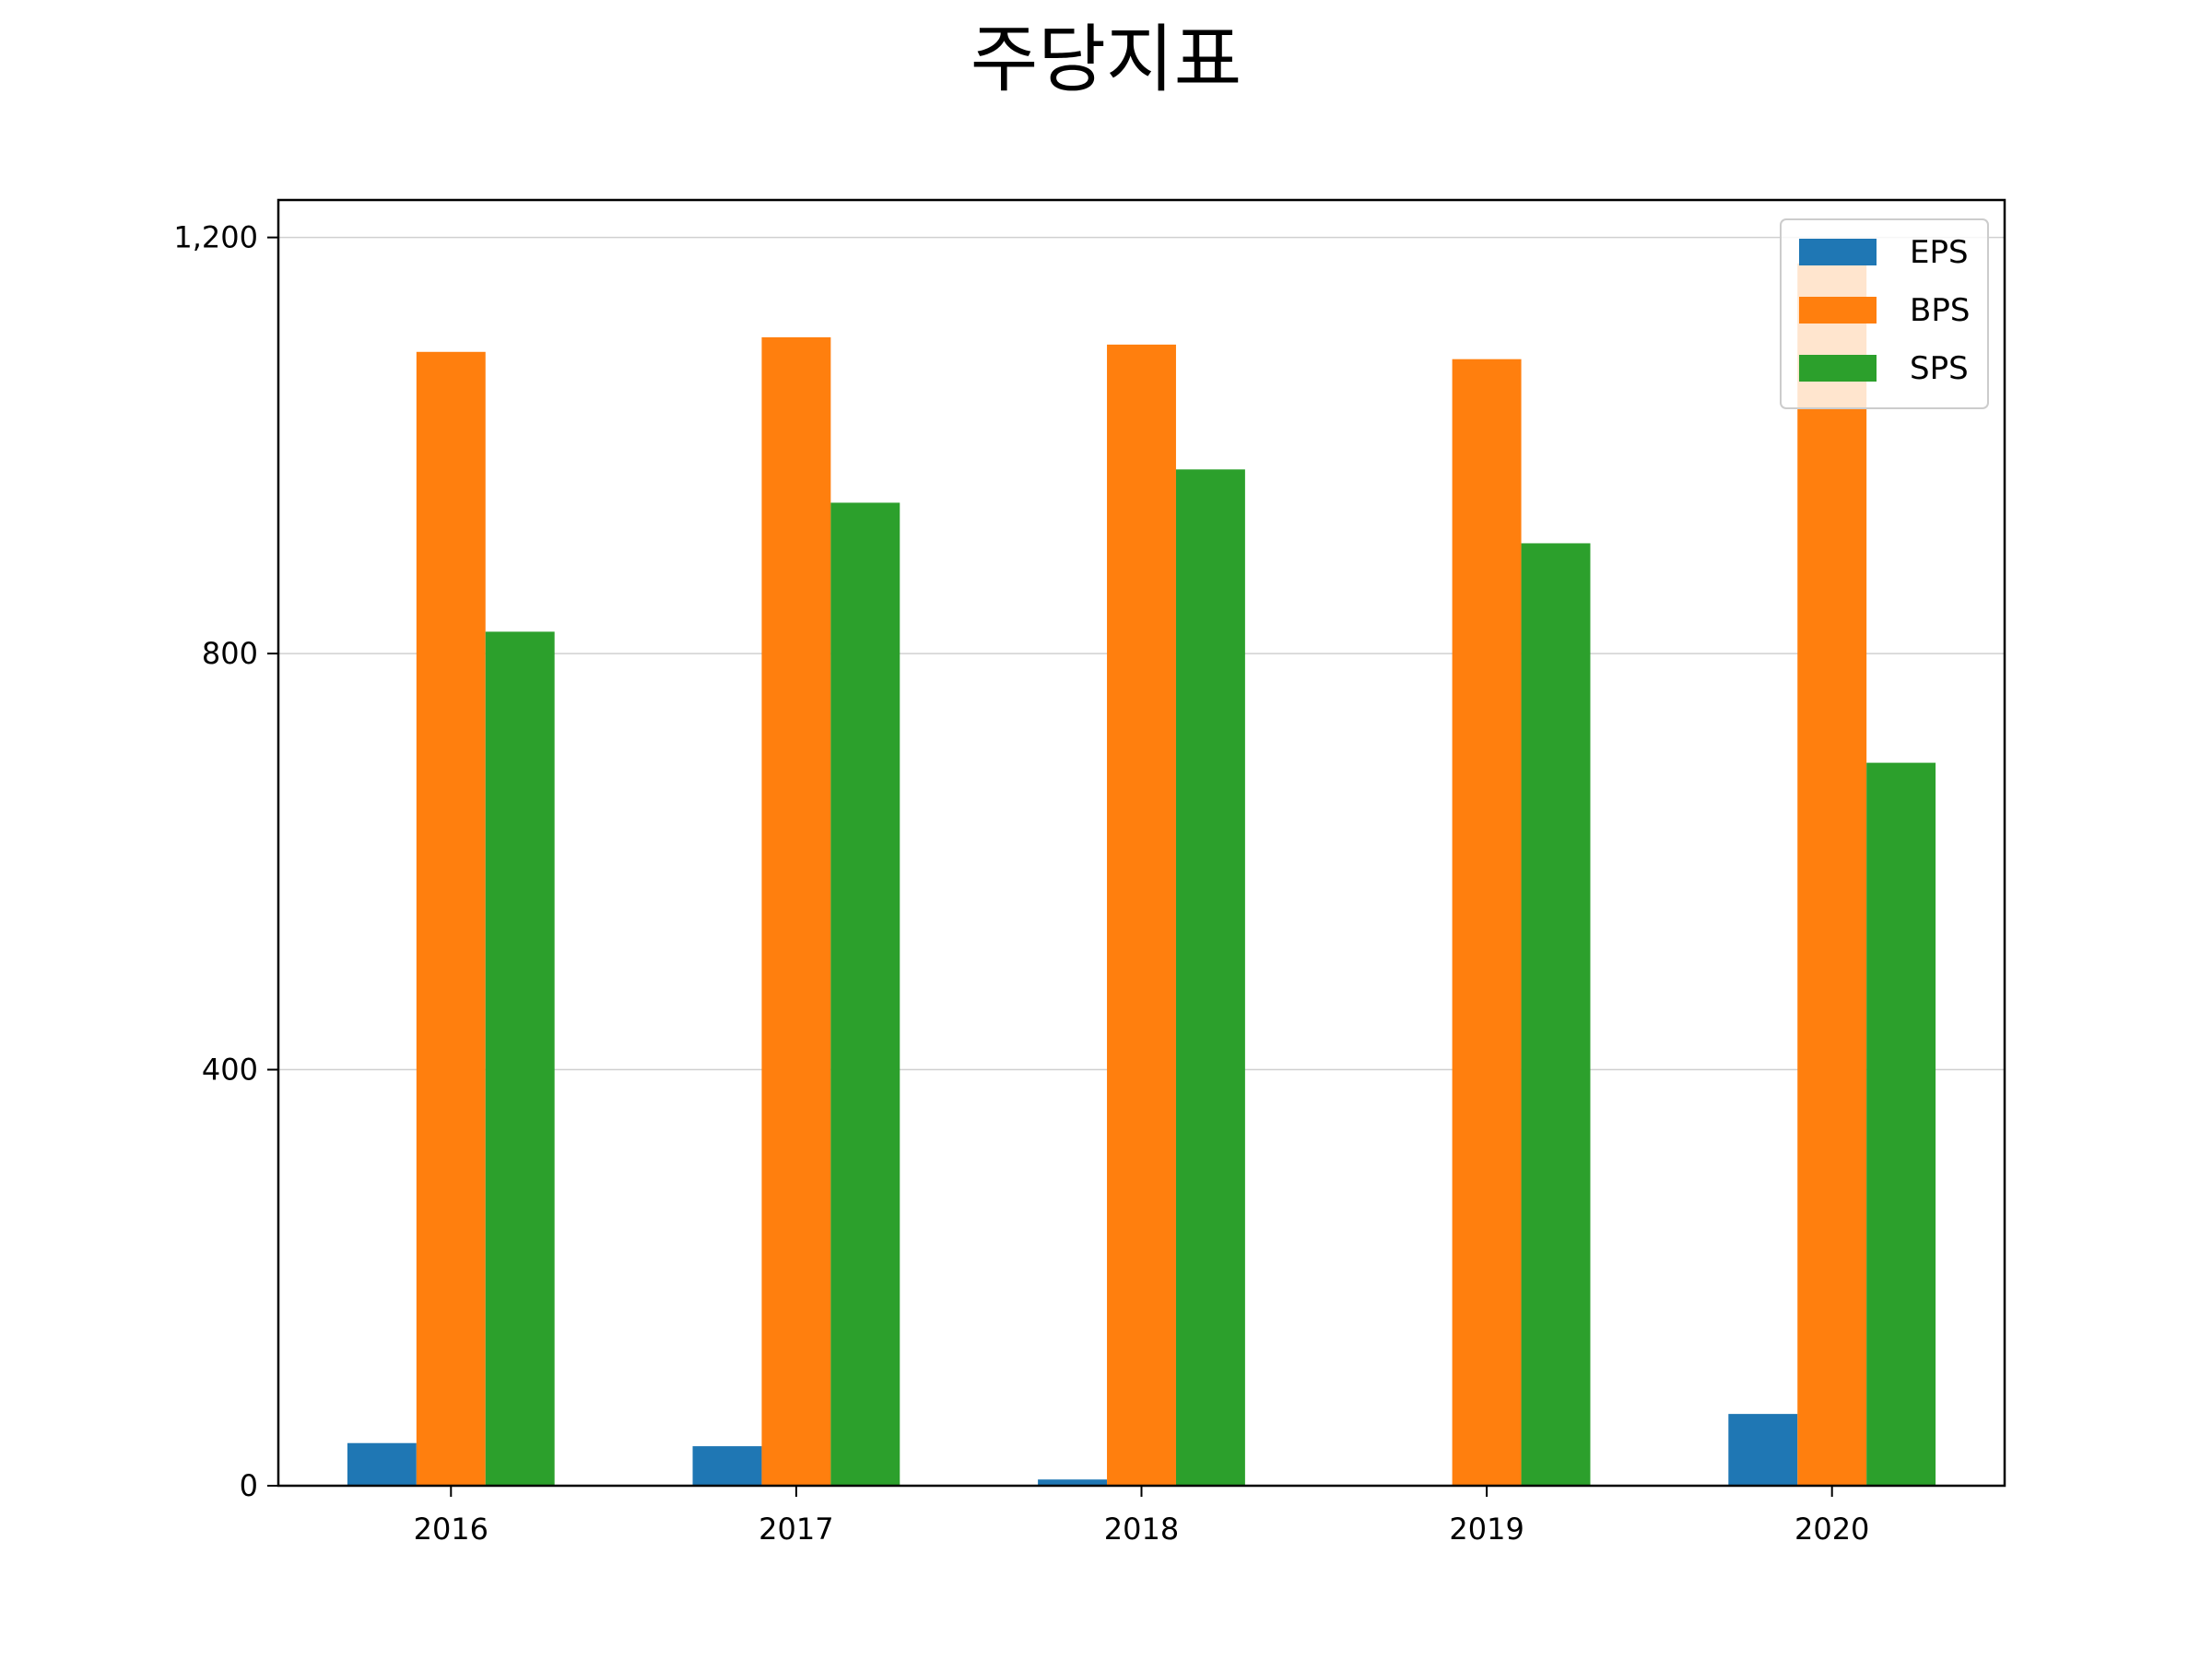  What do you see at coordinates (520, 1058) in the screenshot?
I see `bar-sps-2016` at bounding box center [520, 1058].